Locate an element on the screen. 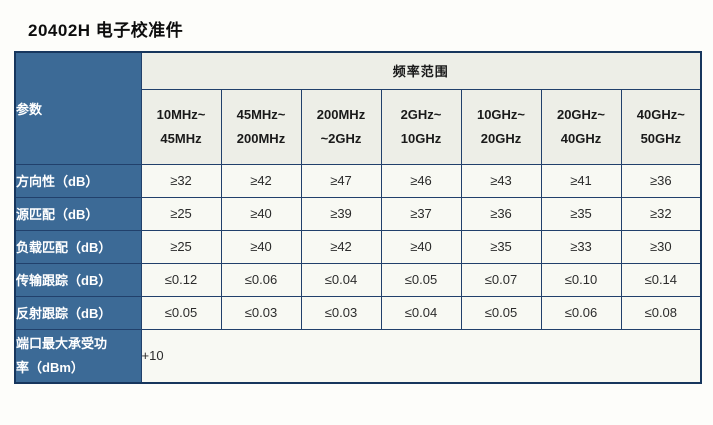  row-label: 方向性（dB） is located at coordinates (78, 180).